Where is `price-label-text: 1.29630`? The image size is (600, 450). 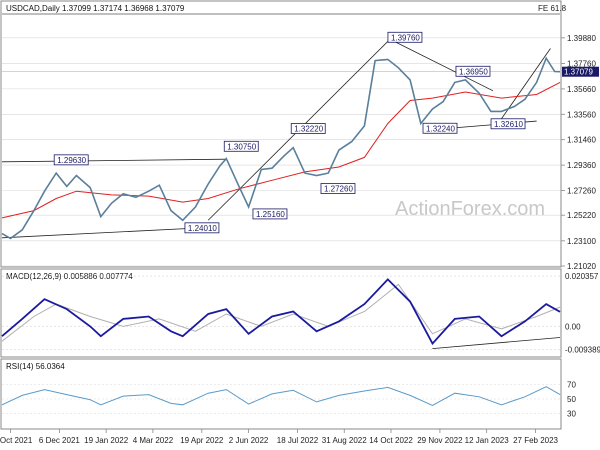
price-label-text: 1.29630 is located at coordinates (71, 160).